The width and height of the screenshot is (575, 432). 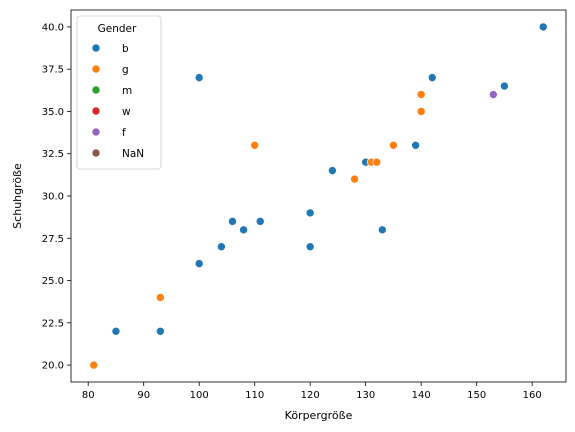 What do you see at coordinates (421, 395) in the screenshot?
I see `x-tick-label: 140` at bounding box center [421, 395].